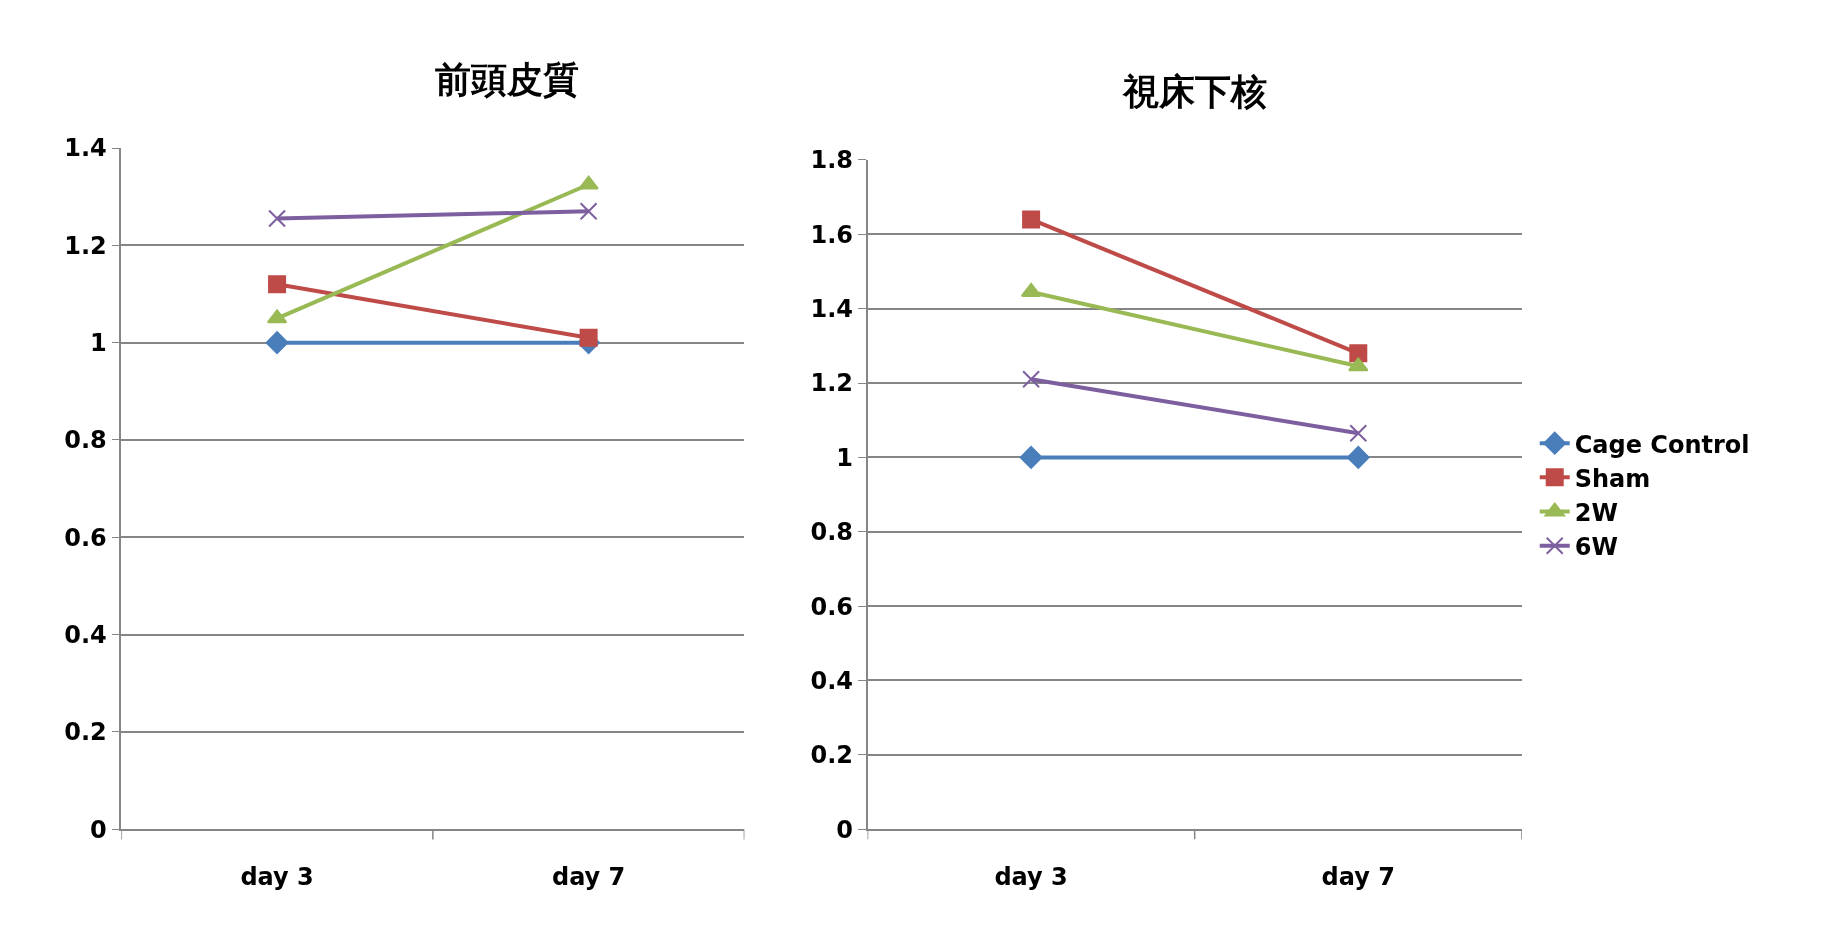 This screenshot has width=1838, height=946. What do you see at coordinates (1194, 91) in the screenshot?
I see `chart-title: 視床下核` at bounding box center [1194, 91].